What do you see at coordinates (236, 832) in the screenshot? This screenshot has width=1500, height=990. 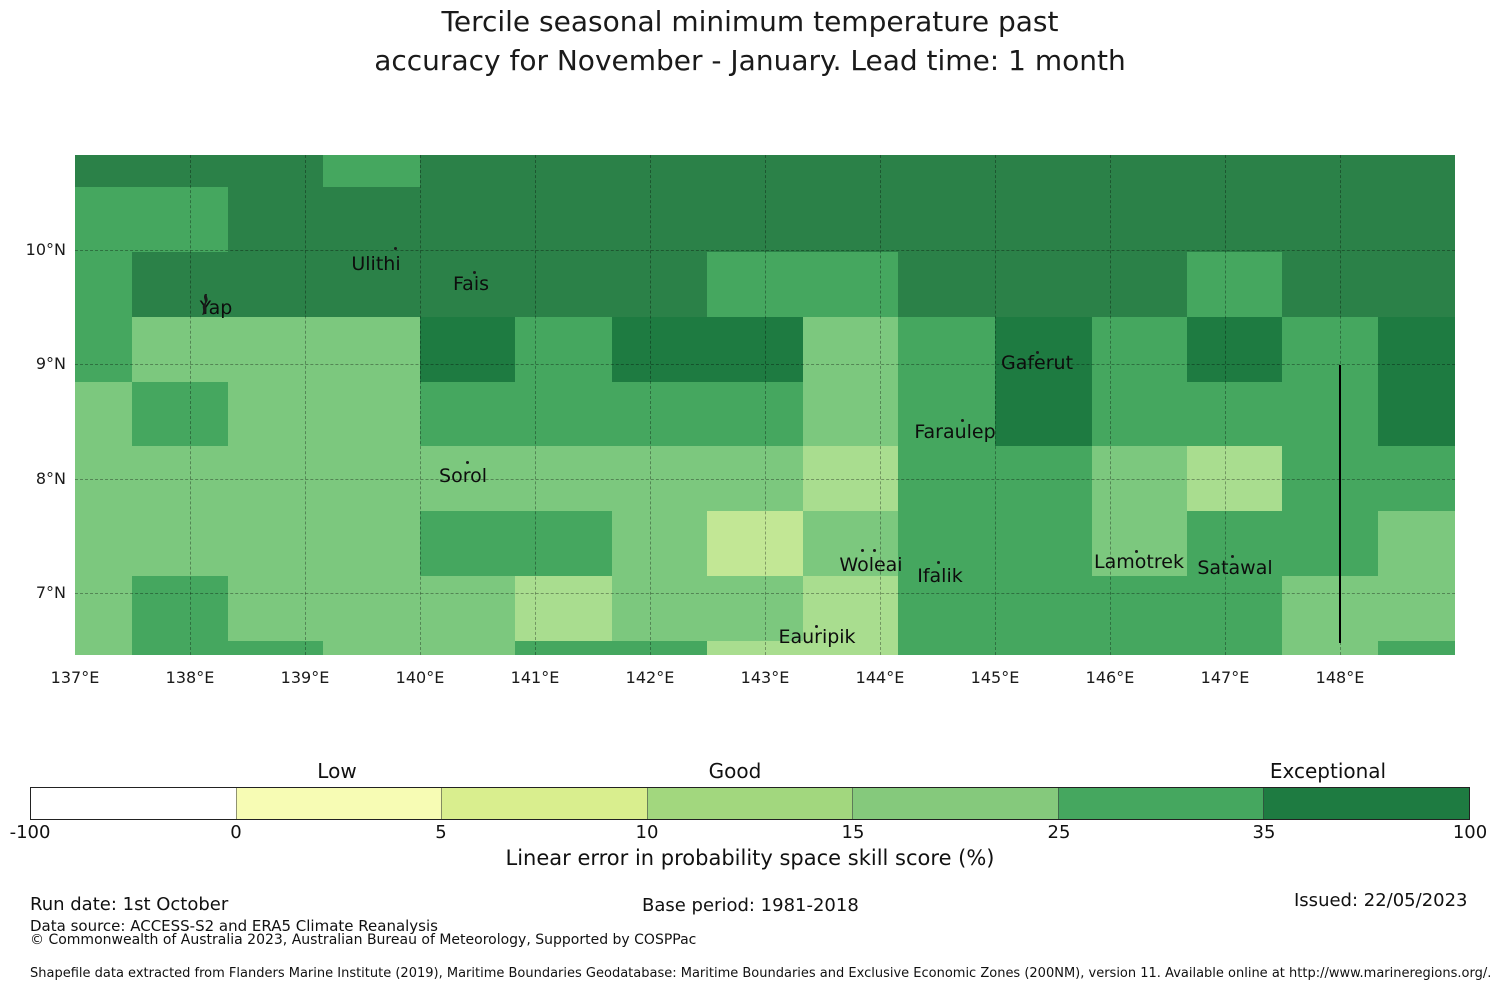 I see `colorbar-tick-label: 0` at bounding box center [236, 832].